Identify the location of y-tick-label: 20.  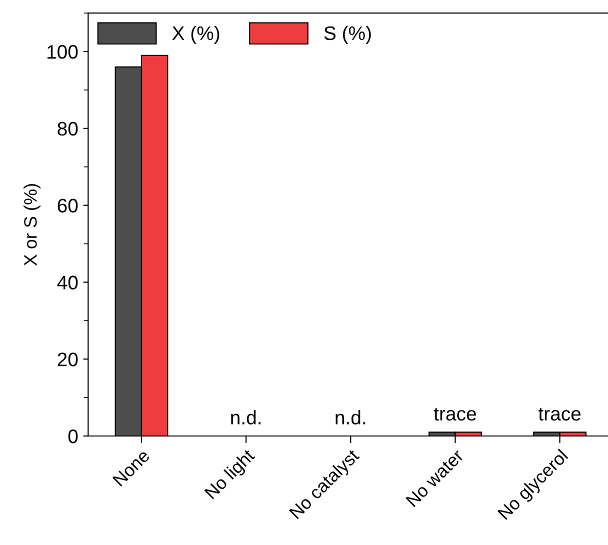
(68, 359).